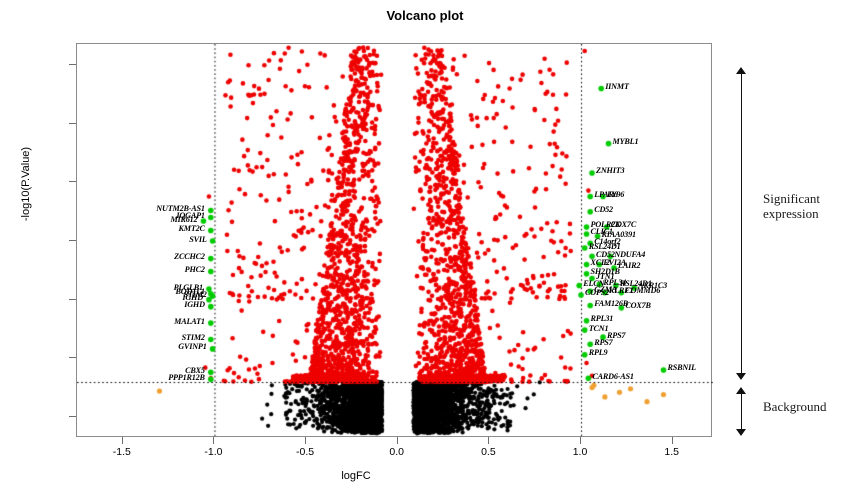 Image resolution: width=850 pixels, height=502 pixels. What do you see at coordinates (741, 432) in the screenshot?
I see `background-arrow-head-bottom` at bounding box center [741, 432].